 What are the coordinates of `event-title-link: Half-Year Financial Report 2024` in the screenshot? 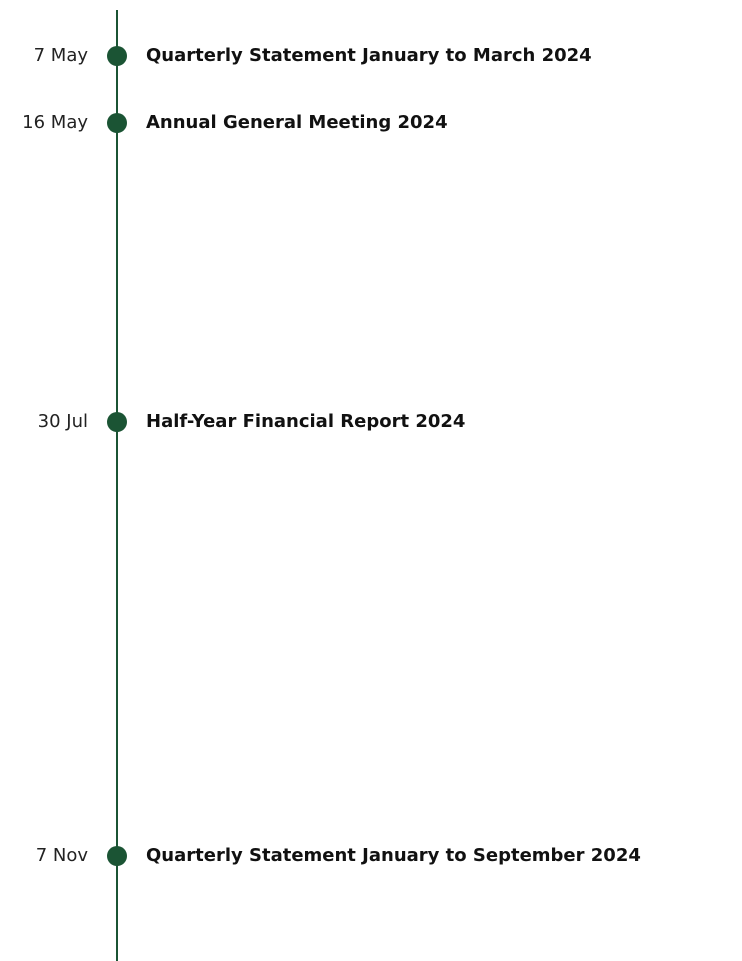 It's located at (306, 421).